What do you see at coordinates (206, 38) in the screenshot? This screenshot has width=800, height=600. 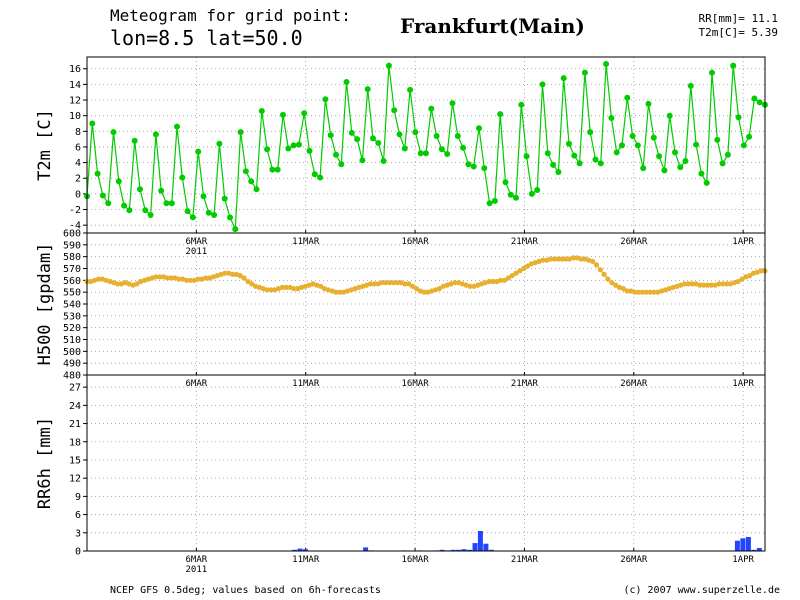 I see `header-grid-point: lon=8.5 lat=50.0` at bounding box center [206, 38].